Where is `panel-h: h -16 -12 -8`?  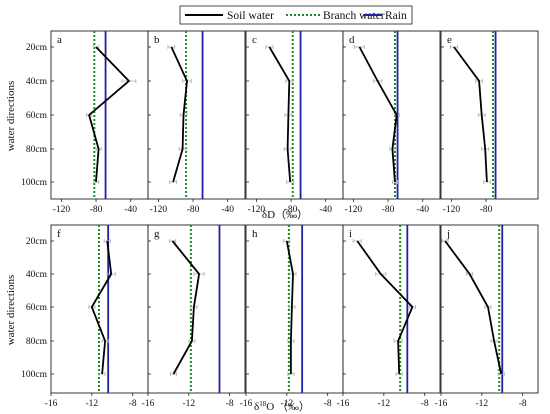
panel-h: h -16 -12 -8 is located at coordinates (291, 317).